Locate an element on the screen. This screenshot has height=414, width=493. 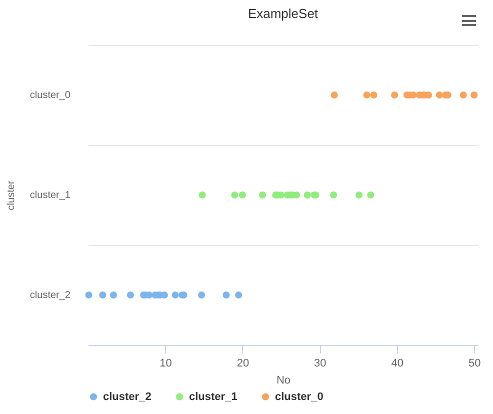
x-axis-title: No is located at coordinates (283, 380).